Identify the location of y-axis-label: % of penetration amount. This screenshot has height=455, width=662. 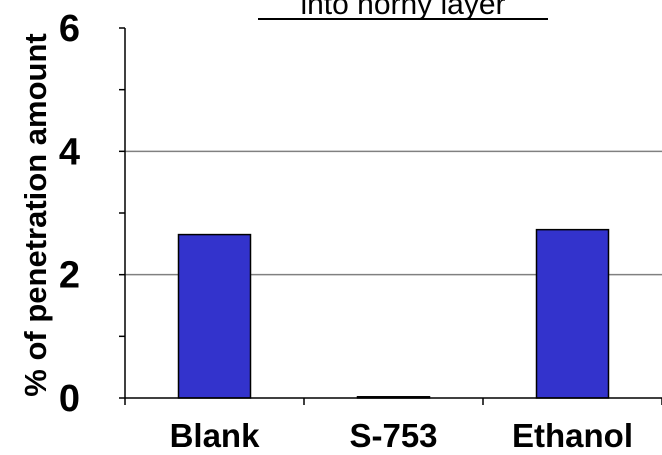
(35, 214).